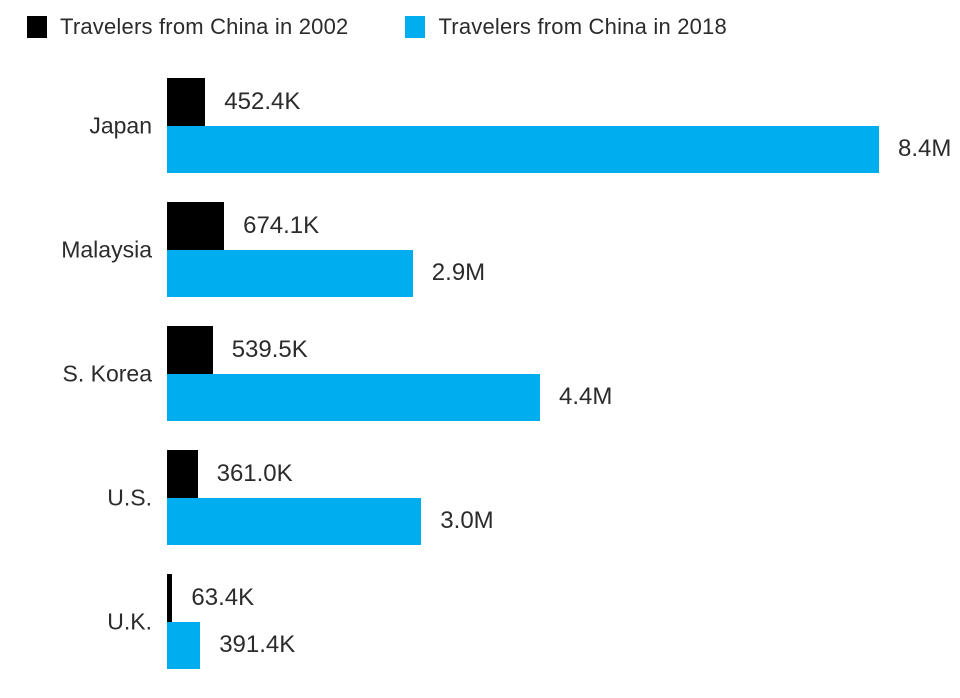 The image size is (960, 698). I want to click on bar-row: 452.4K, so click(563, 102).